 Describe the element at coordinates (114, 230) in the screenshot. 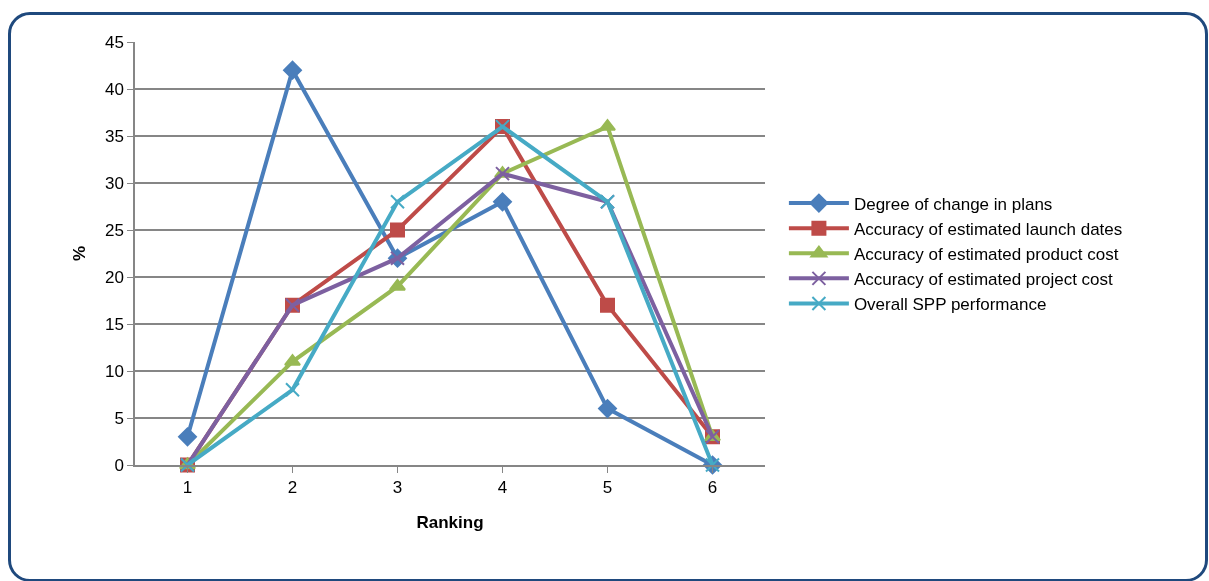

I see `y-tick-label: 25` at that location.